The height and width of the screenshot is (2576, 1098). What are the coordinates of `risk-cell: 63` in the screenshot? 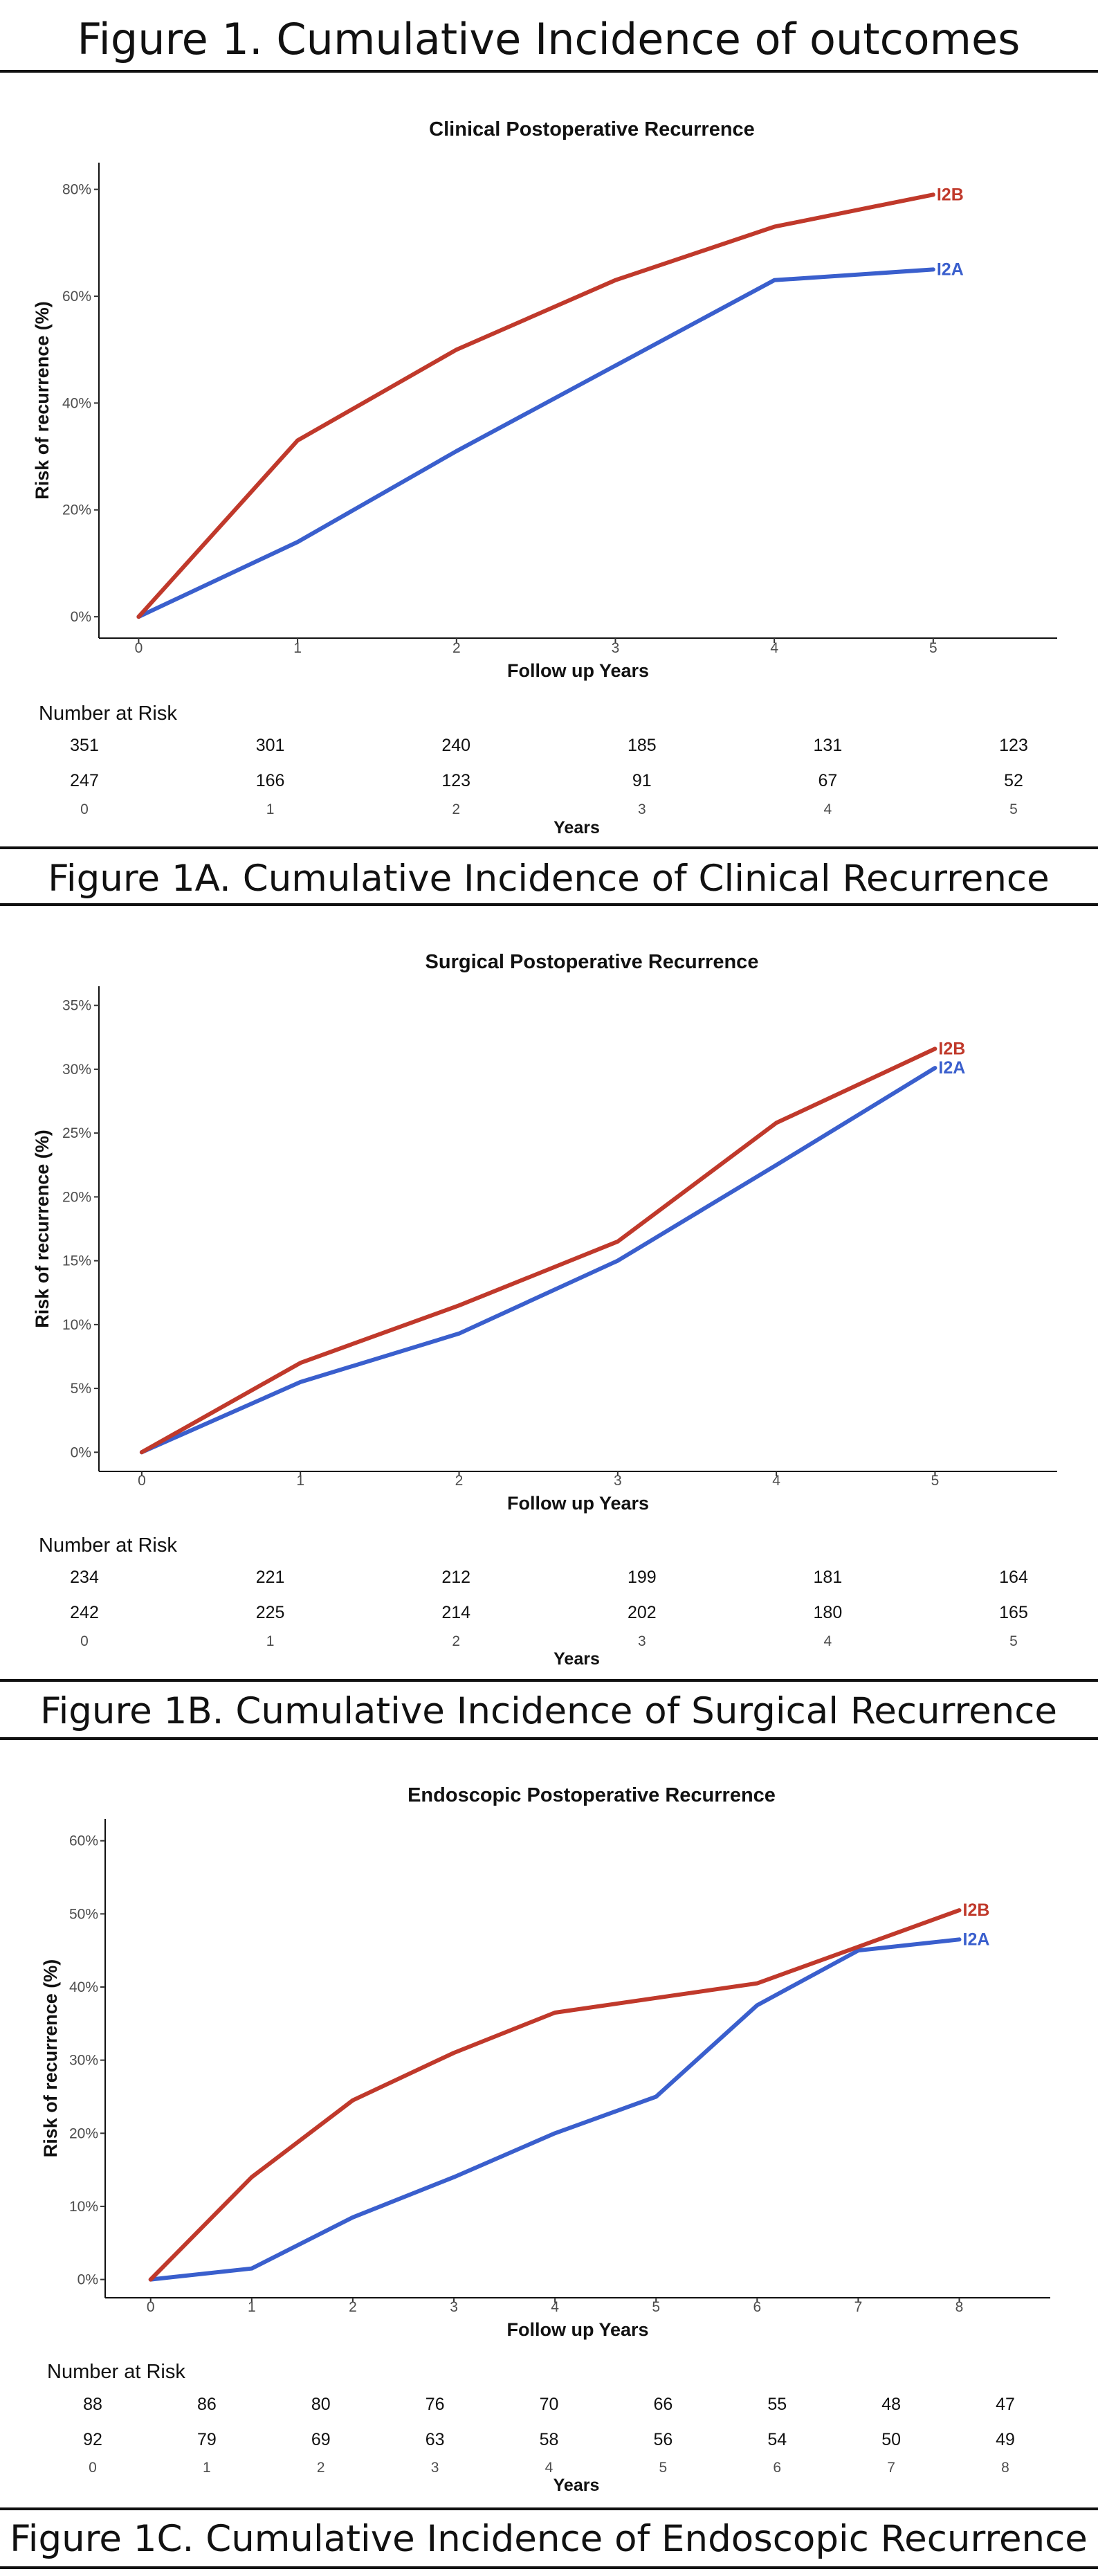 It's located at (435, 2439).